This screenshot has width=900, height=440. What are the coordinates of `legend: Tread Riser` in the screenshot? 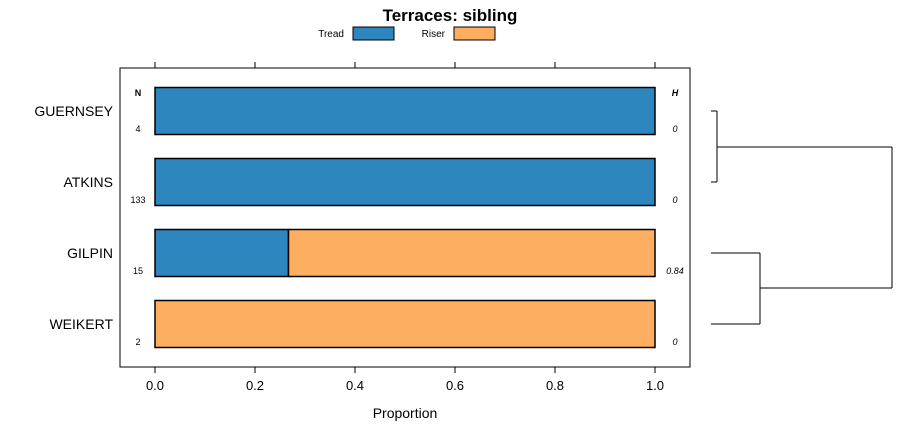 It's located at (407, 33).